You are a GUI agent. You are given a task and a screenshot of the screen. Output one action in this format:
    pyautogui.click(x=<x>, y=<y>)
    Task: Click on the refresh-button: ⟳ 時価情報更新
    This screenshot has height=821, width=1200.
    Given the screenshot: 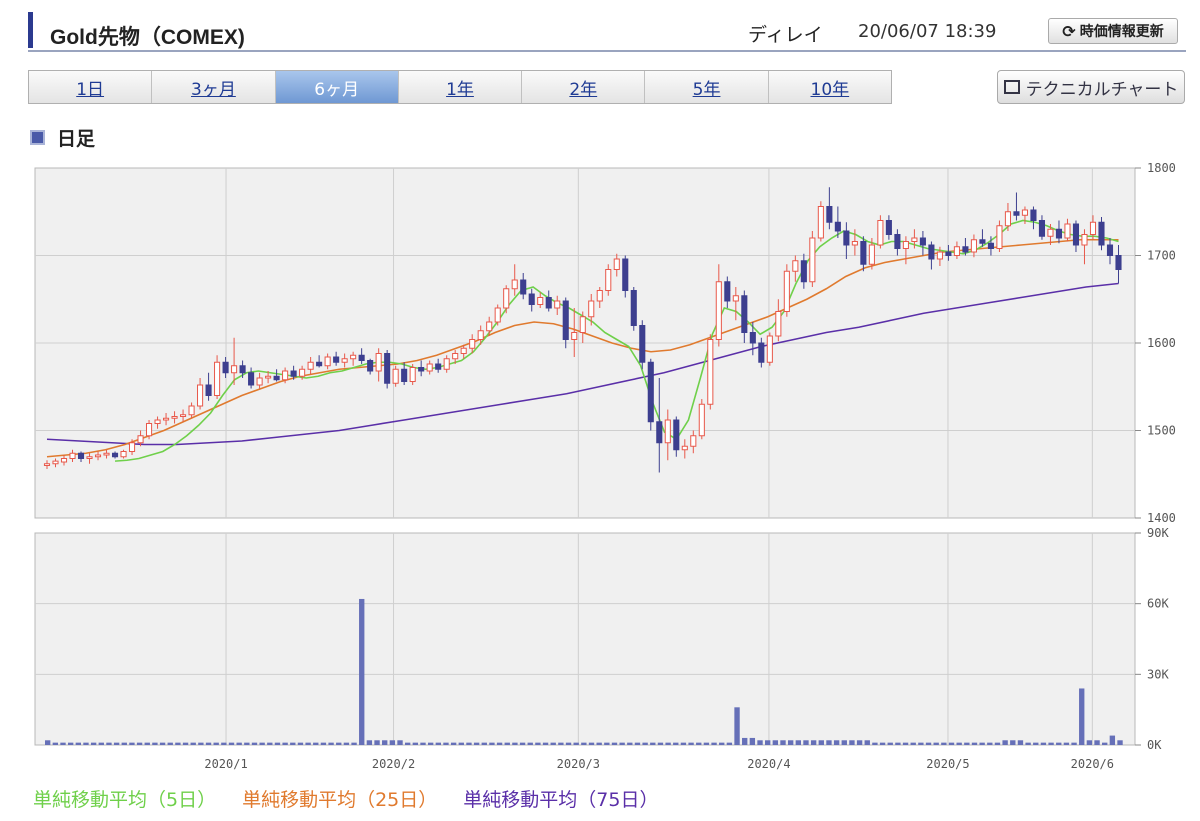 What is the action you would take?
    pyautogui.click(x=1113, y=31)
    